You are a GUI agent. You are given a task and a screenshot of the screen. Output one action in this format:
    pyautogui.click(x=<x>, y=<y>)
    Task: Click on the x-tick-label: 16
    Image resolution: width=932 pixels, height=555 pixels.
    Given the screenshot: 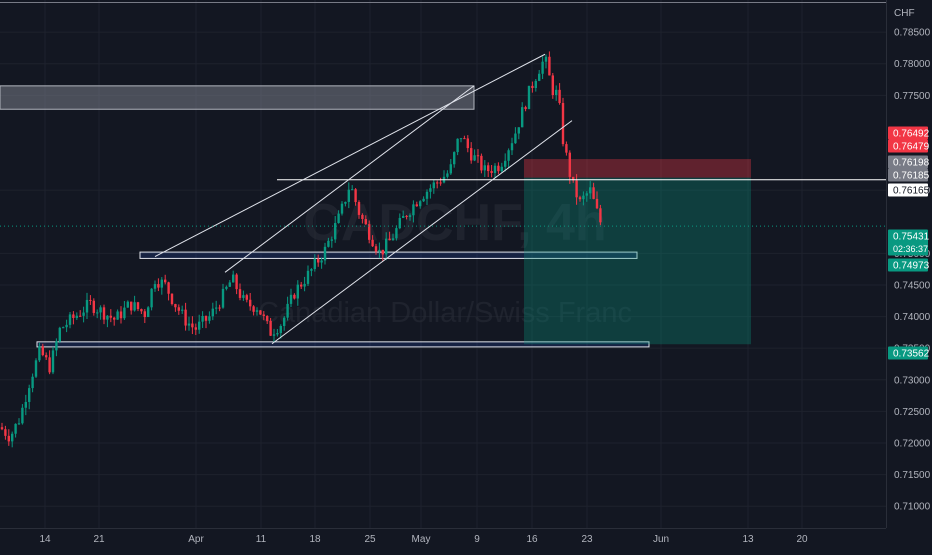 What is the action you would take?
    pyautogui.click(x=532, y=539)
    